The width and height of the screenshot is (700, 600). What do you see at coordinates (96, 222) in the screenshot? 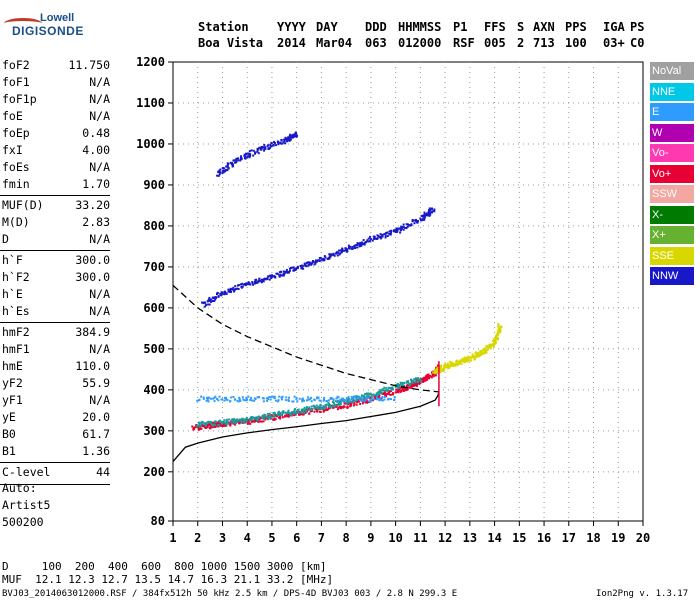
I see `param-value: 2.83` at bounding box center [96, 222].